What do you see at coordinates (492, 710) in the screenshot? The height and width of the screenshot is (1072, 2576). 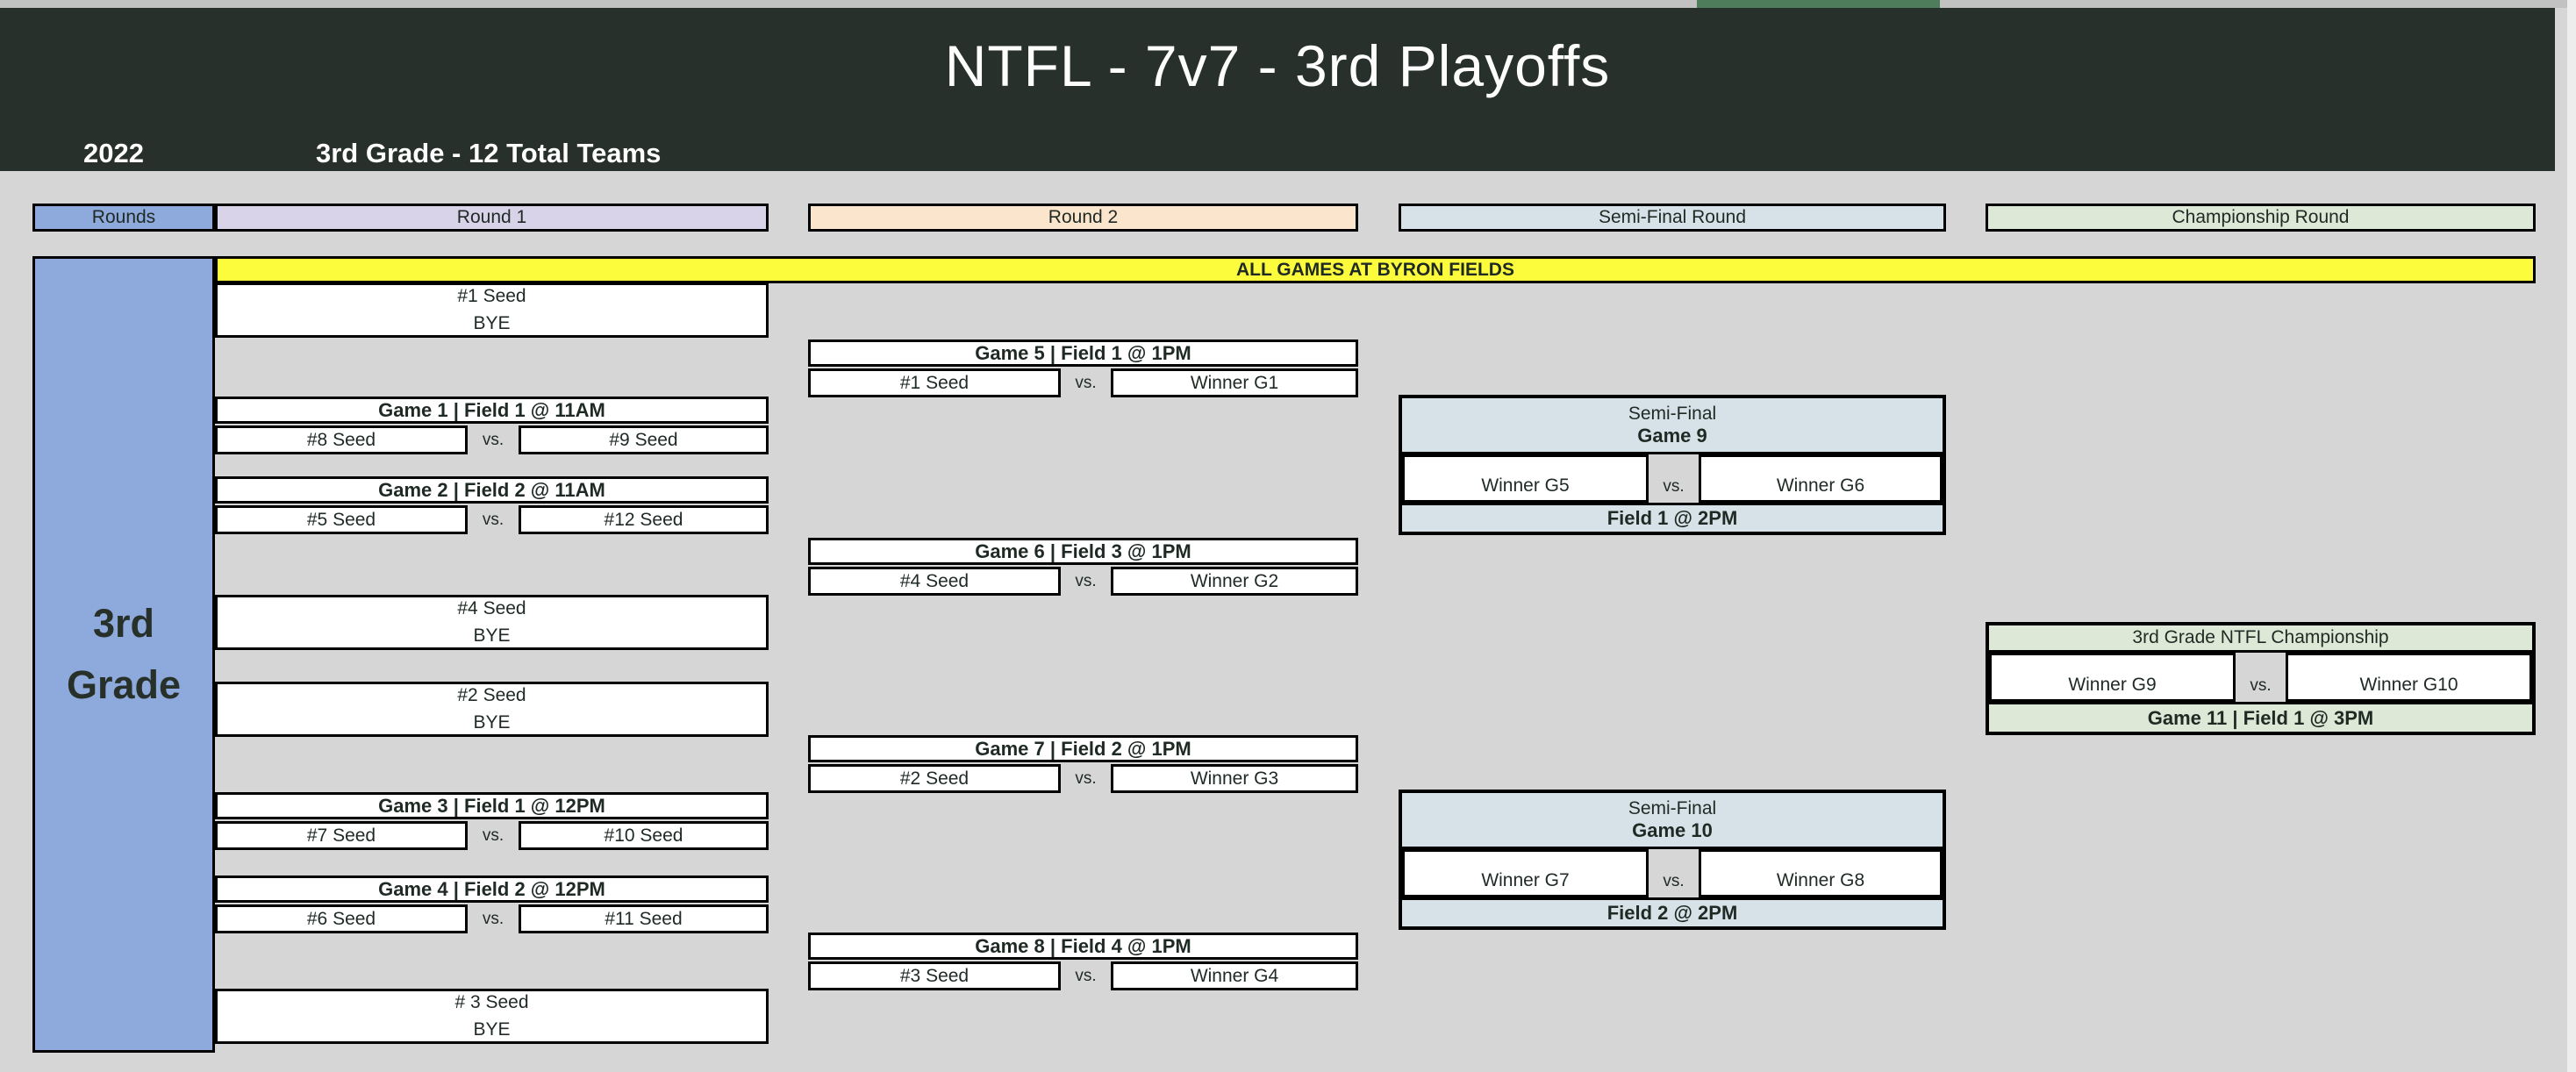 I see `bye-box-seed2: #2 Seed BYE` at bounding box center [492, 710].